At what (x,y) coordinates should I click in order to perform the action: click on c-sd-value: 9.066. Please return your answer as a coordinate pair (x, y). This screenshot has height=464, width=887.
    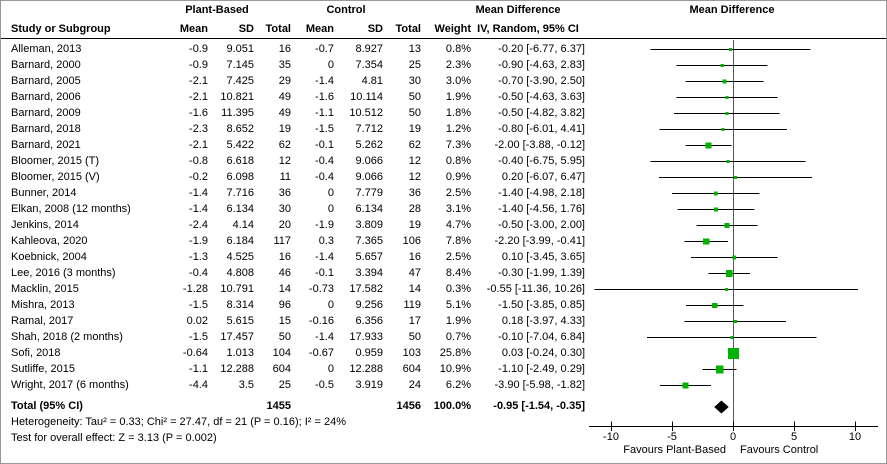
    Looking at the image, I should click on (369, 177).